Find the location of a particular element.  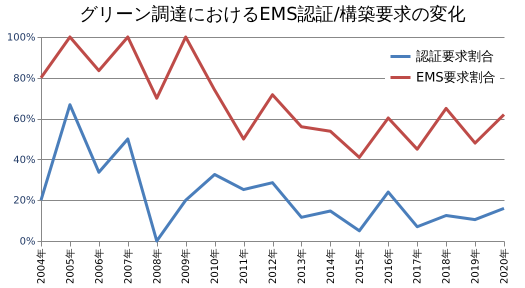

y-tick-label: 0% is located at coordinates (28, 242).